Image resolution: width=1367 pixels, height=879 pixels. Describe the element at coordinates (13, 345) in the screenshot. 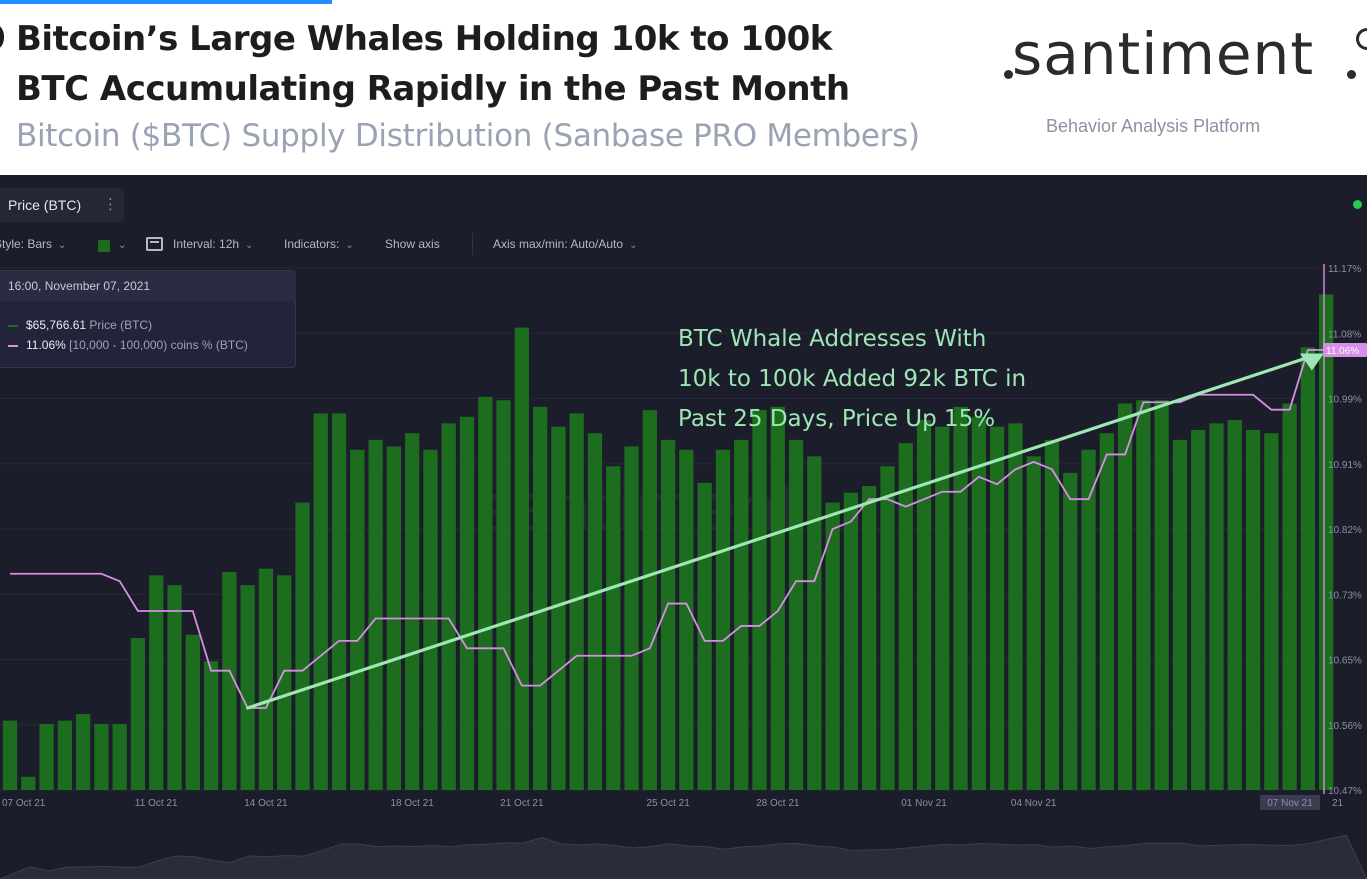

I see `supply-legend-swatch` at that location.